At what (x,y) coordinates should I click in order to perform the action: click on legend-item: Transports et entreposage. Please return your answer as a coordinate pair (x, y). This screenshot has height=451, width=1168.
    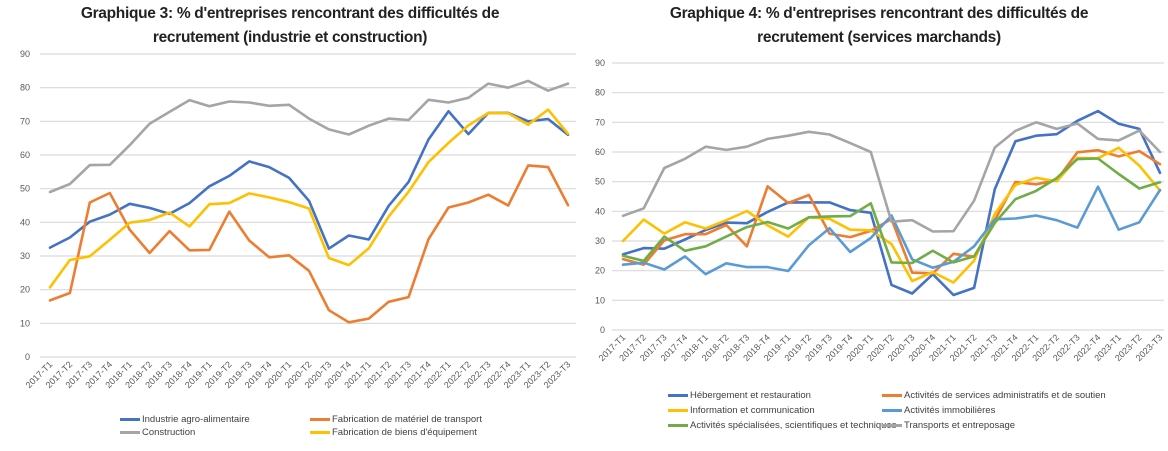
    Looking at the image, I should click on (948, 425).